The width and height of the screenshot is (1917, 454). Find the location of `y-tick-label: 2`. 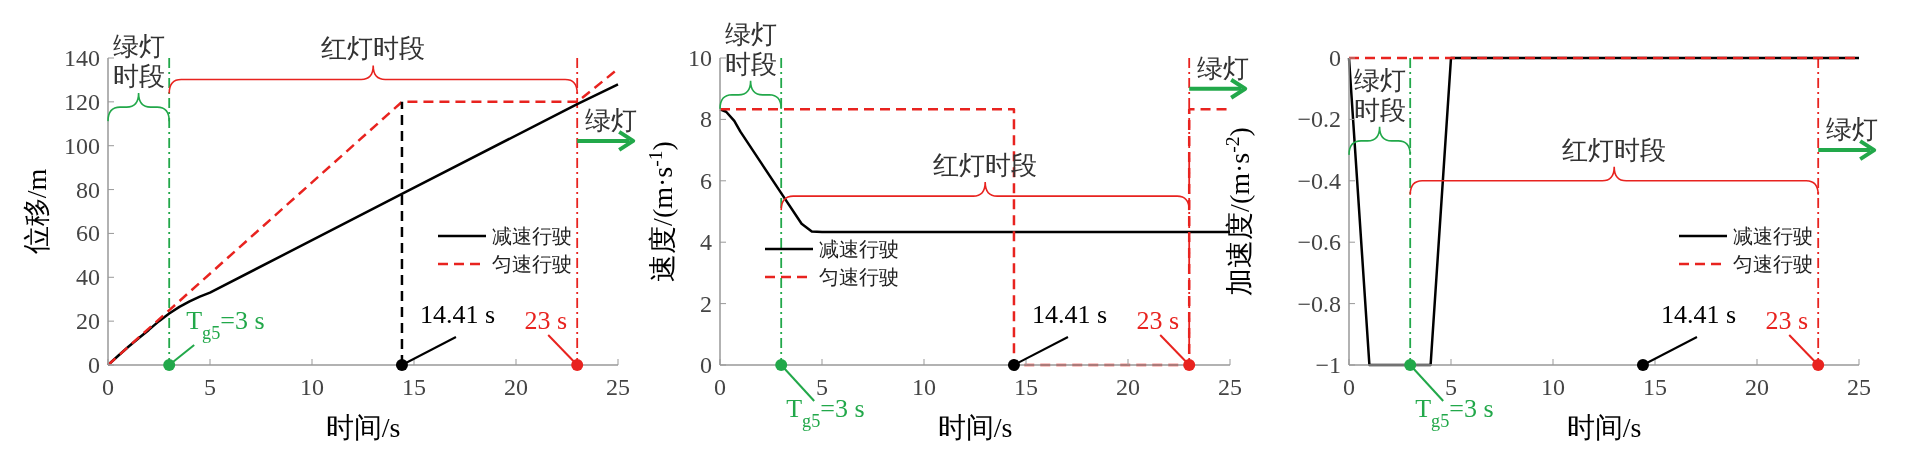

y-tick-label: 2 is located at coordinates (706, 303).